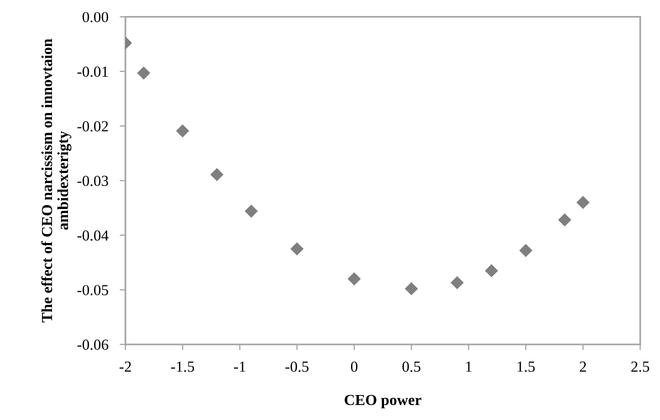 This screenshot has width=660, height=420. I want to click on x-axis-title: CEO power, so click(383, 401).